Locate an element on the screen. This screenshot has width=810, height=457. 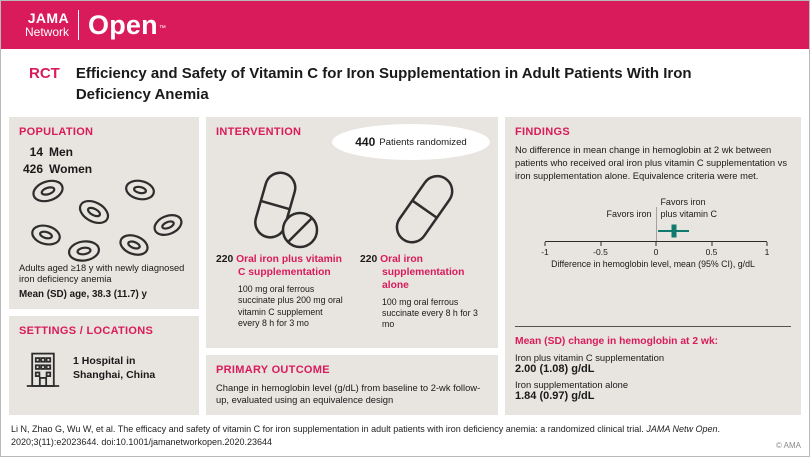
forest-plot-area: Favors iron Favors iron plus vitamin C is located at coordinates (655, 226).